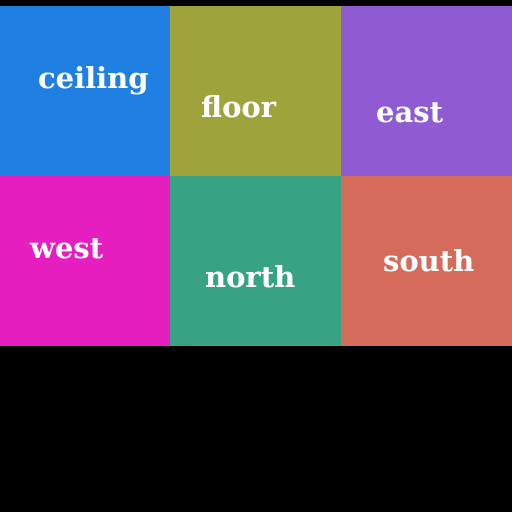  I want to click on tile-label-south: south, so click(429, 261).